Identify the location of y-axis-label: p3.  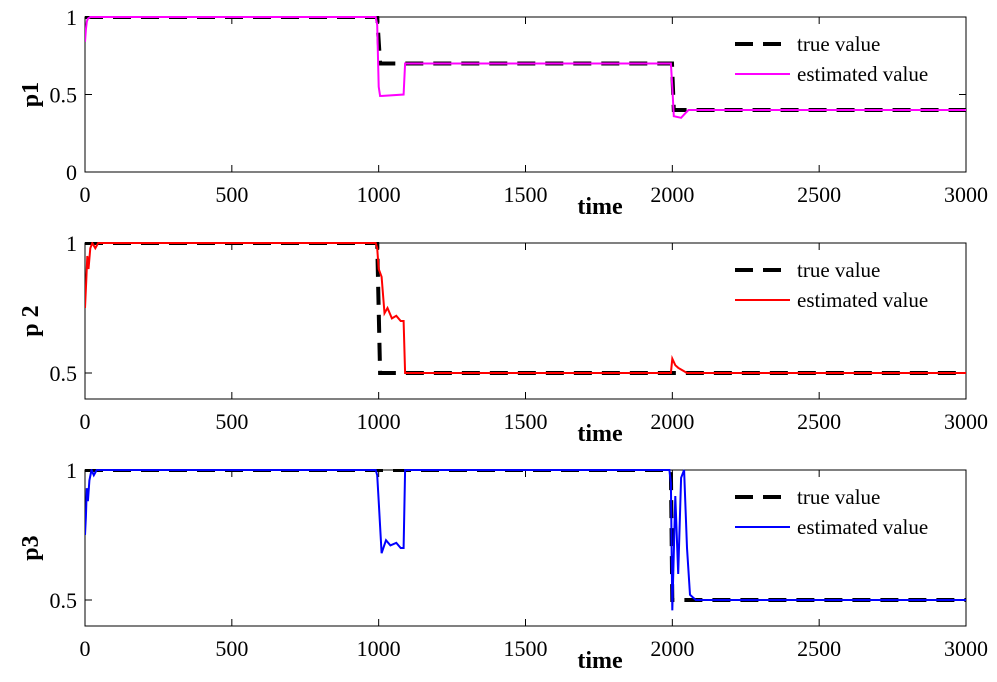
(31, 547).